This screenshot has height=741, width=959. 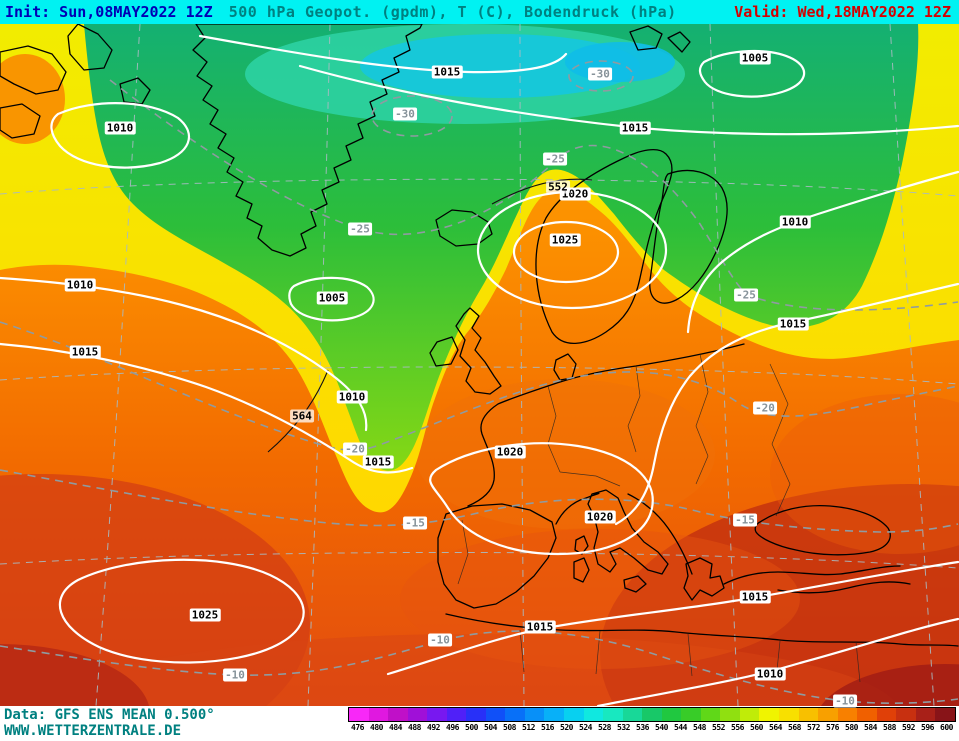 I want to click on valid-time-label: Valid: Wed,18MAY2022 12Z, so click(x=842, y=12).